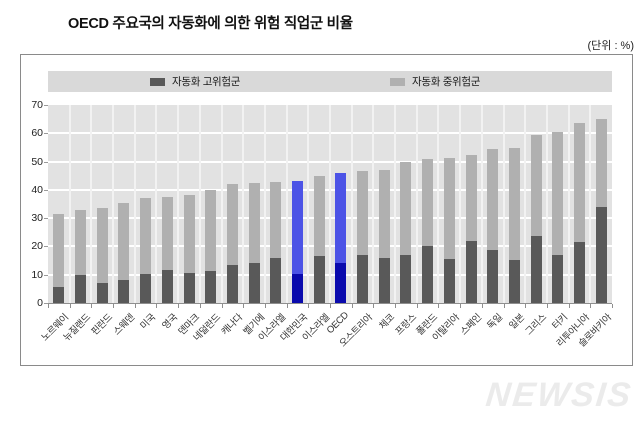  What do you see at coordinates (206, 82) in the screenshot?
I see `legend-label-high: 자동화 고위험군` at bounding box center [206, 82].